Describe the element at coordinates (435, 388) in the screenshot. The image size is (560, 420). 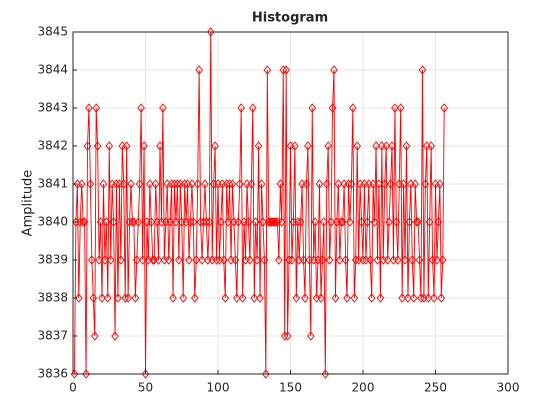
I see `x-tick-label: 250` at that location.